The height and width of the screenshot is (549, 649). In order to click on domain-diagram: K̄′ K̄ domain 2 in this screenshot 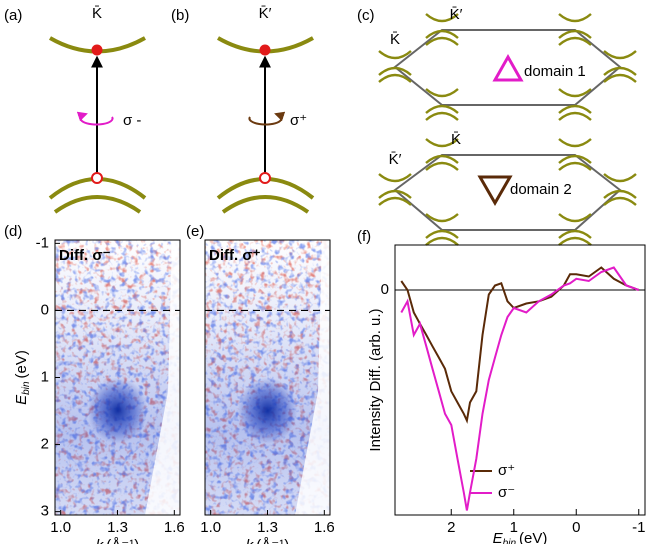, I will do `click(507, 189)`.